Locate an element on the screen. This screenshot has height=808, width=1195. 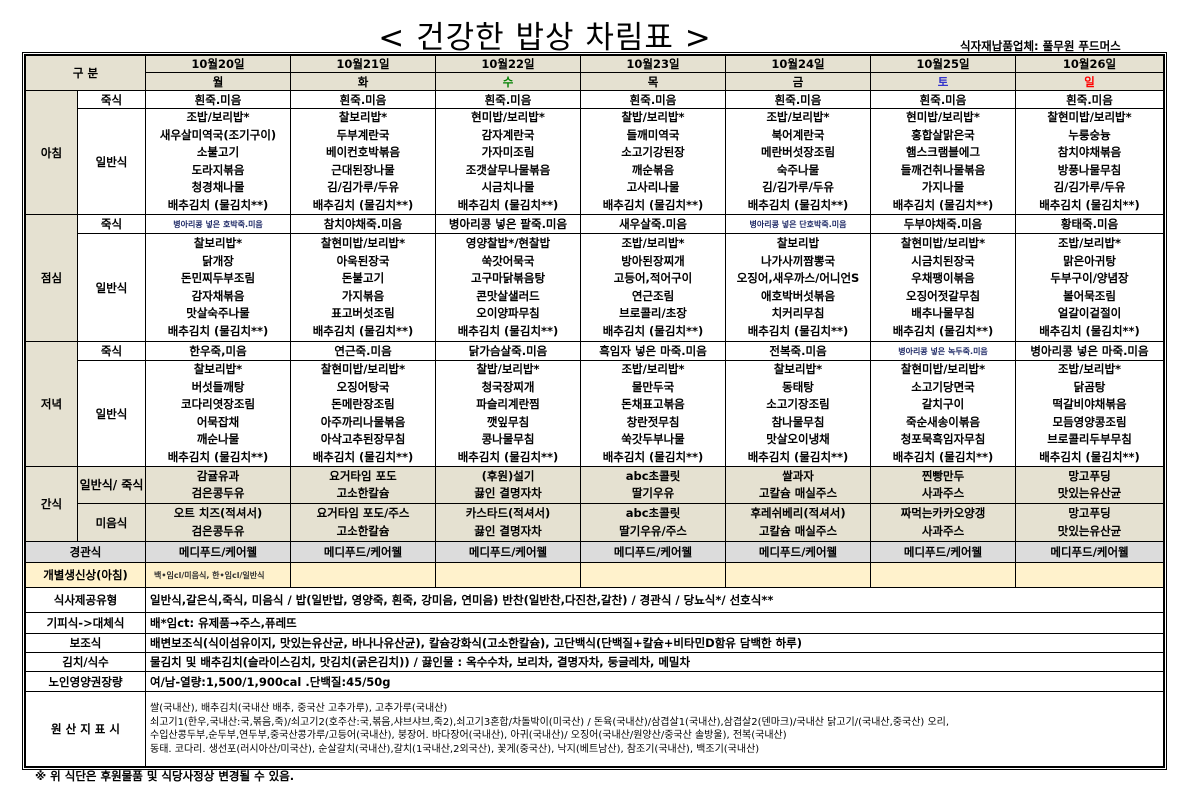
menu-item: 고사리나물 is located at coordinates (653, 187).